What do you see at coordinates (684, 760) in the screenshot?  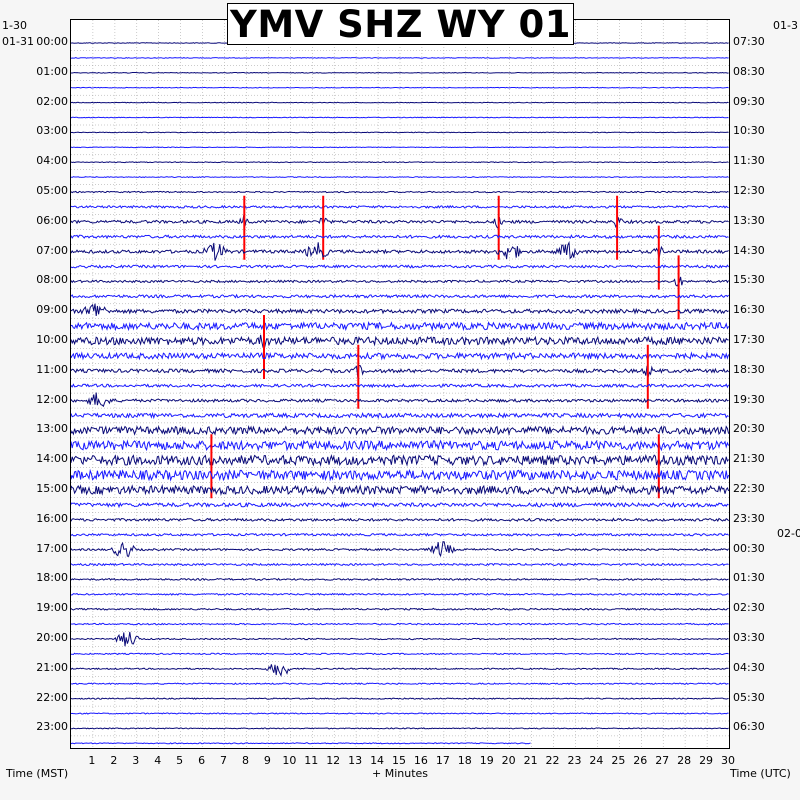 I see `x-tick-label: 28` at bounding box center [684, 760].